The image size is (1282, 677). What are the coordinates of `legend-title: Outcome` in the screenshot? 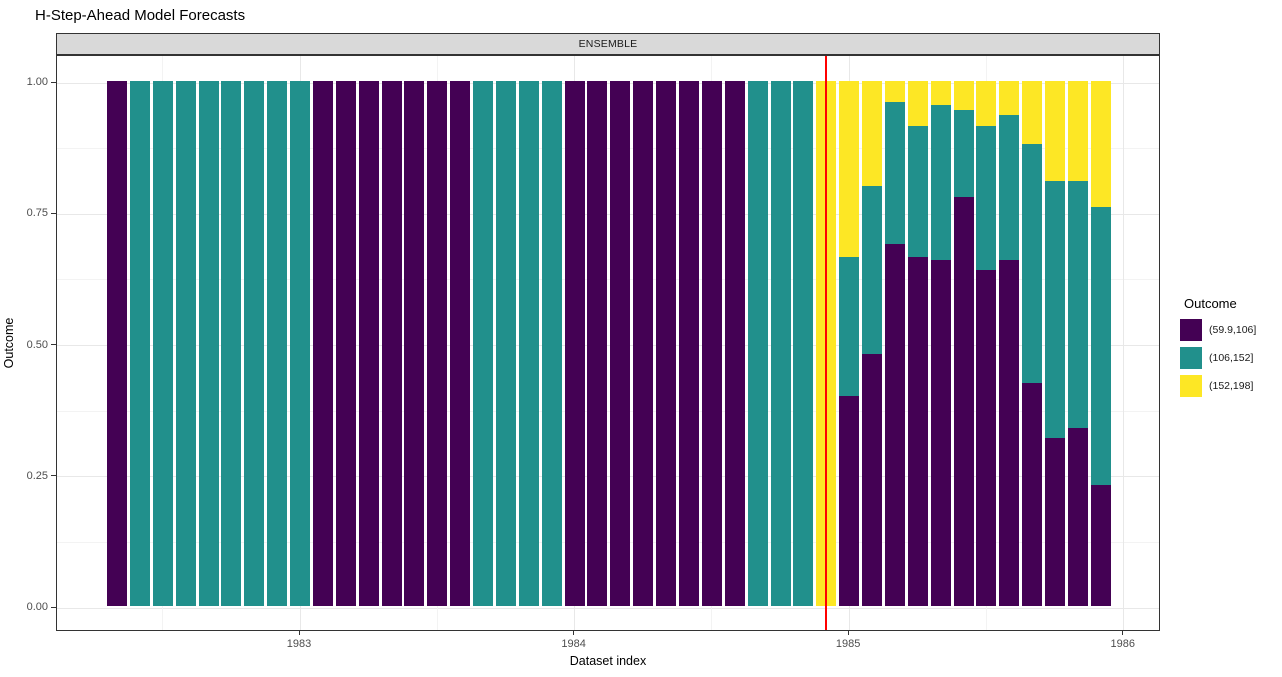 It's located at (1210, 303).